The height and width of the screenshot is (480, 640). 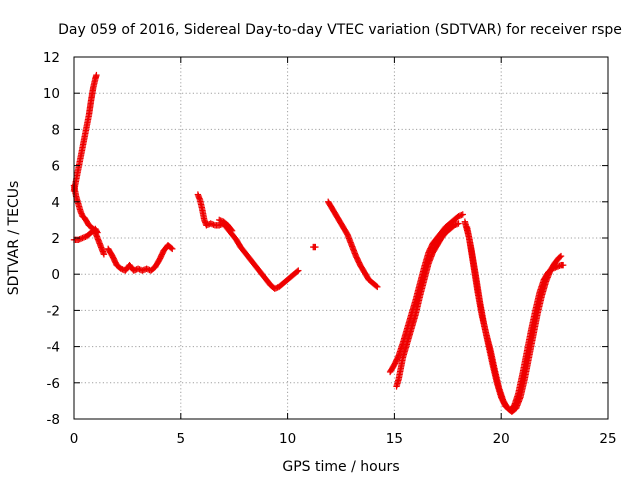 I want to click on y-tick-label: -2, so click(x=53, y=311).